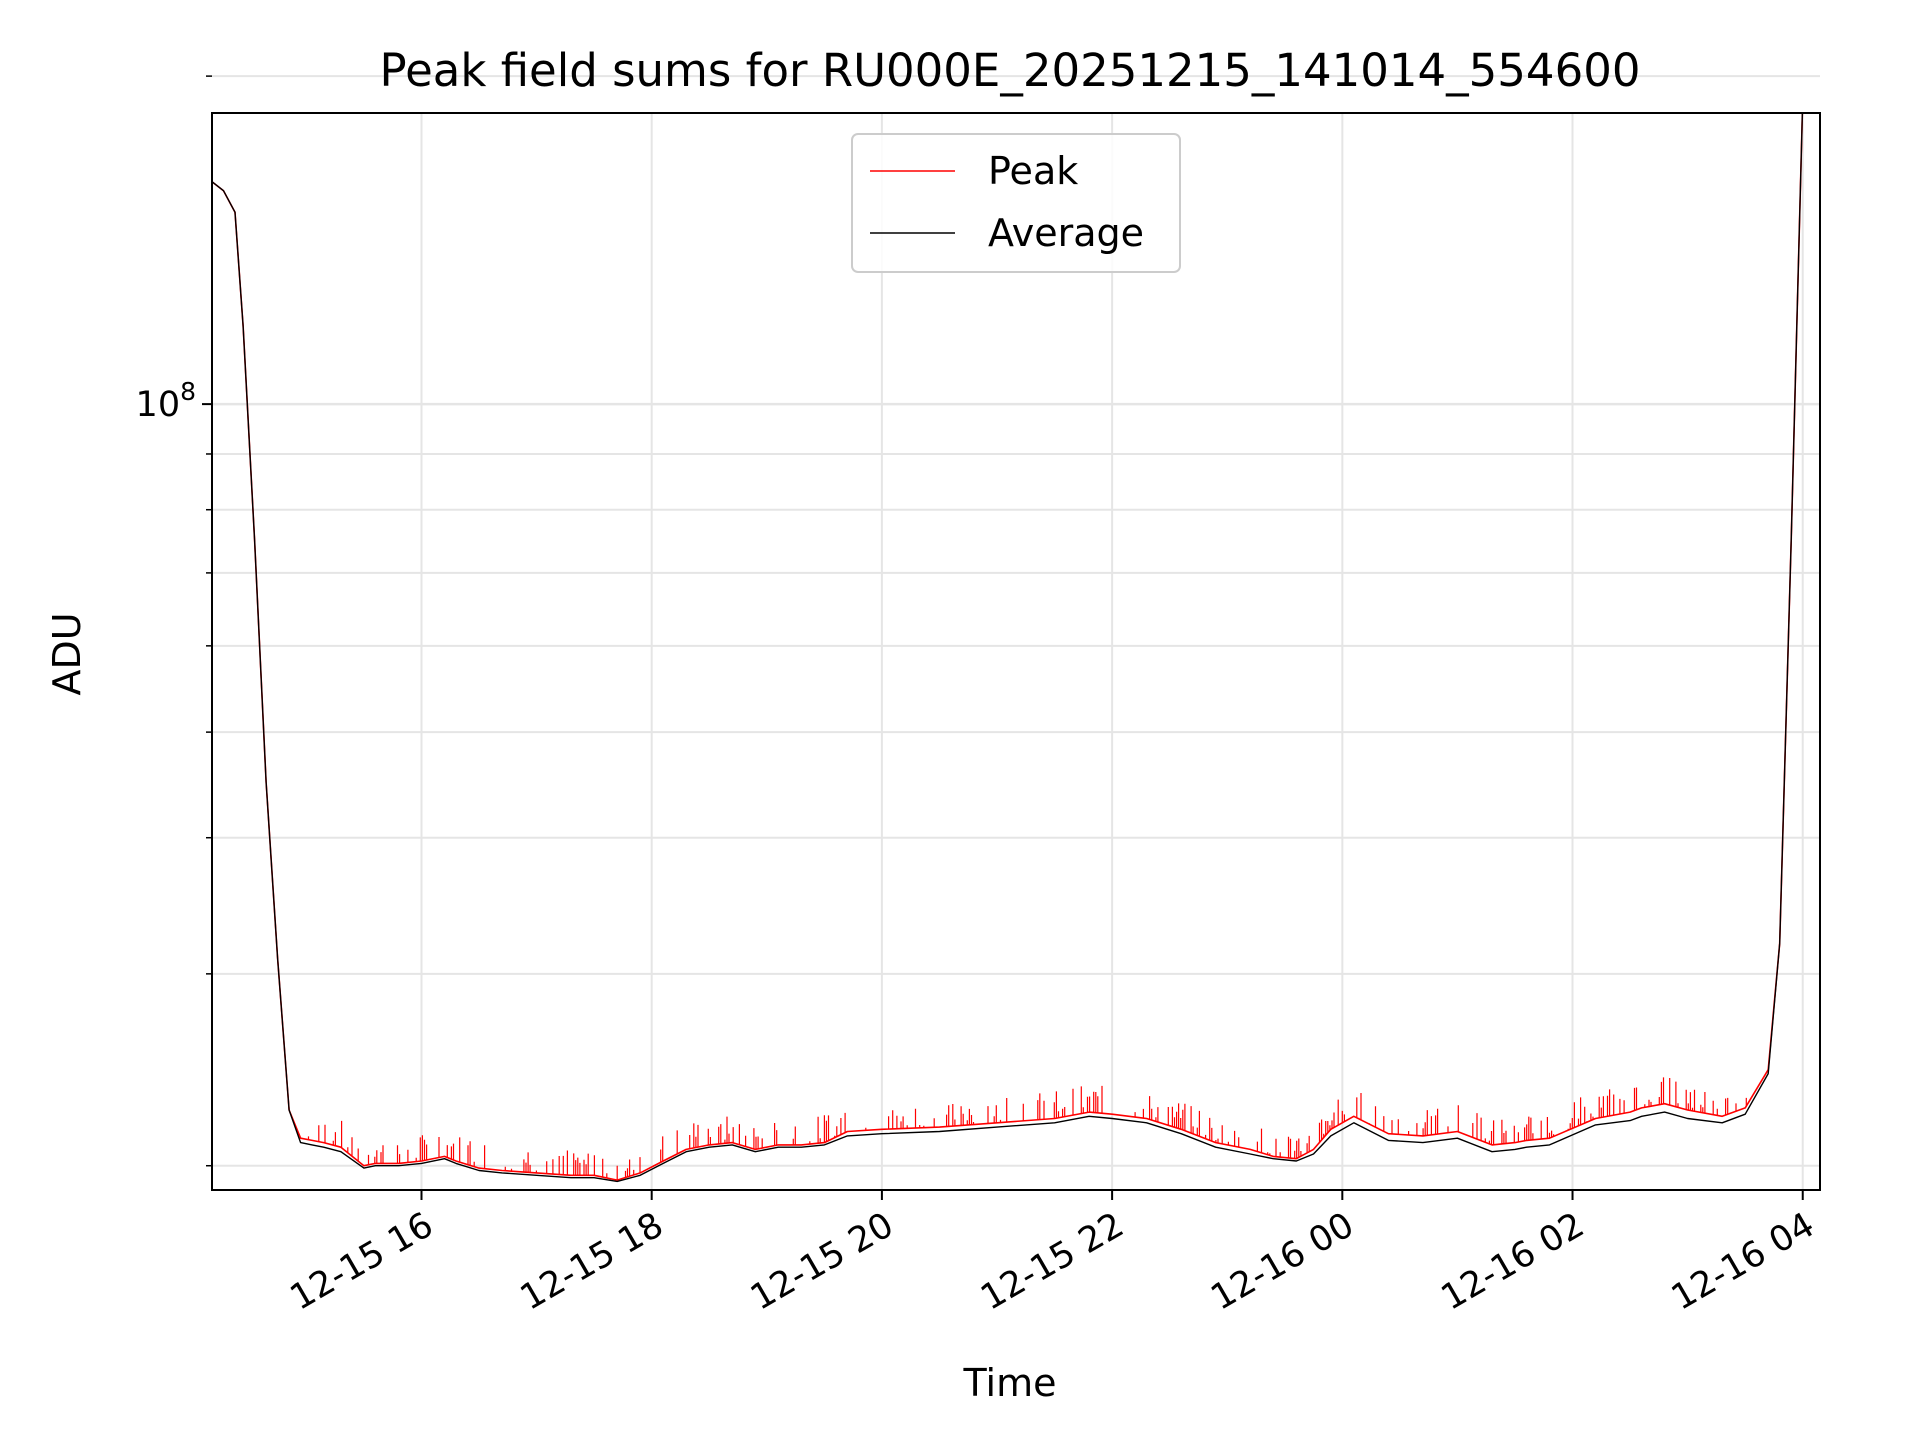 This screenshot has height=1440, width=1920. I want to click on series-spikes-peak, so click(1027, 1129).